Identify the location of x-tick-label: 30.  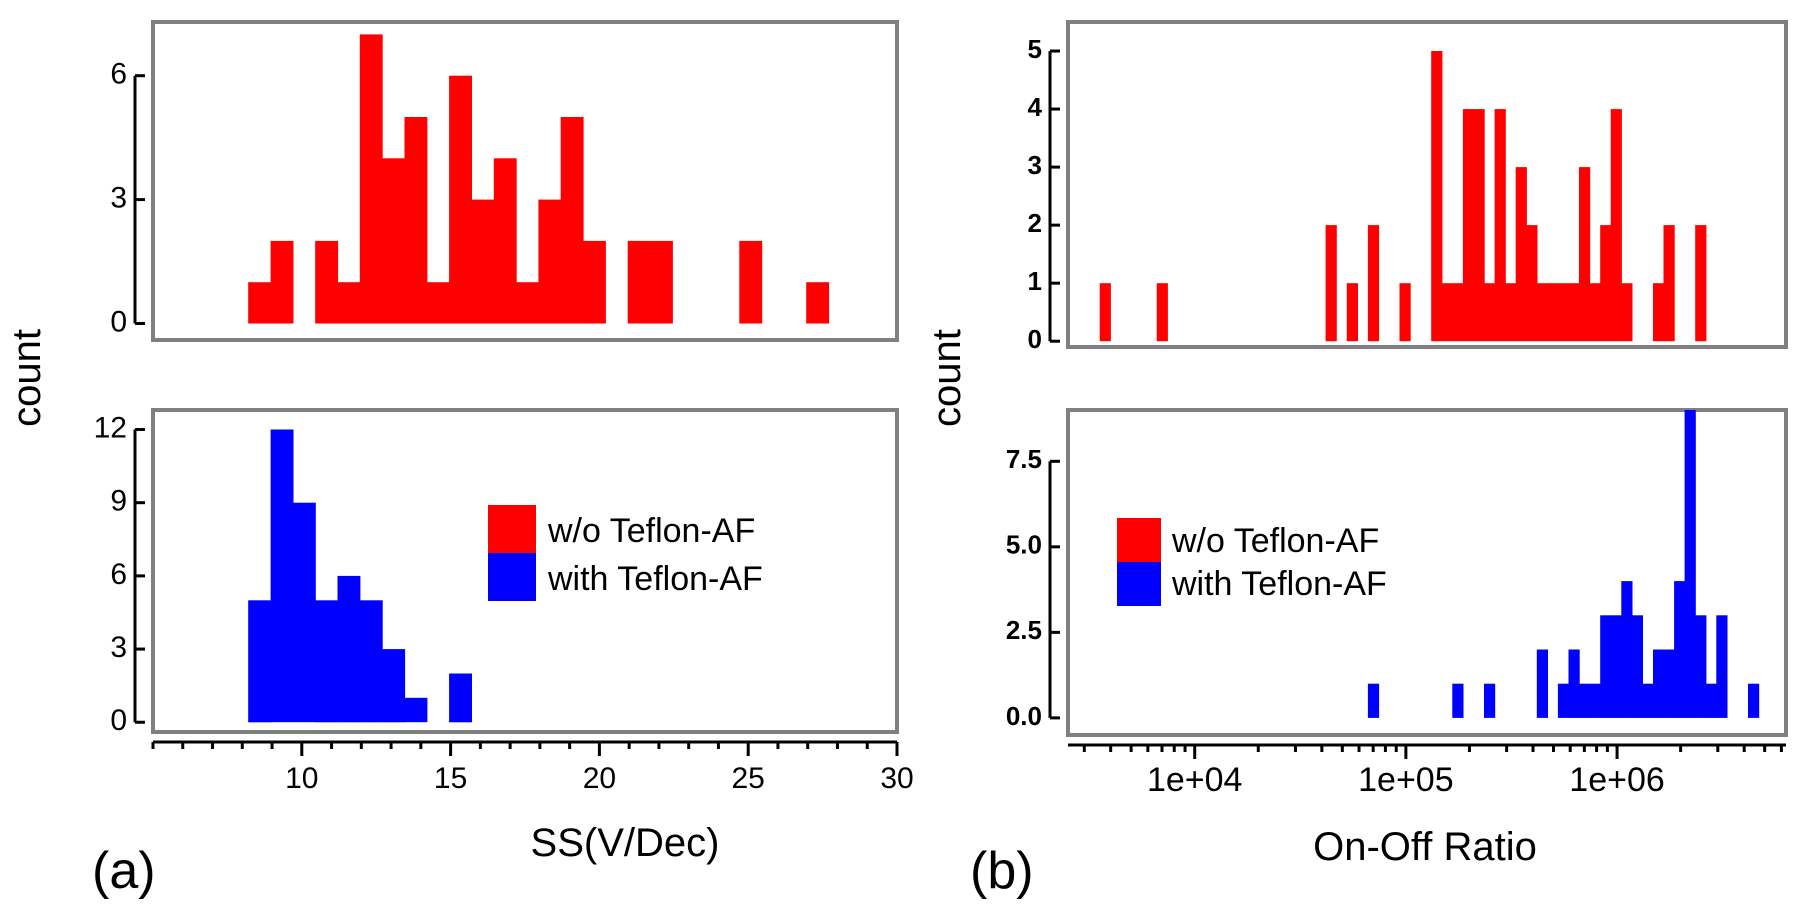
(896, 778).